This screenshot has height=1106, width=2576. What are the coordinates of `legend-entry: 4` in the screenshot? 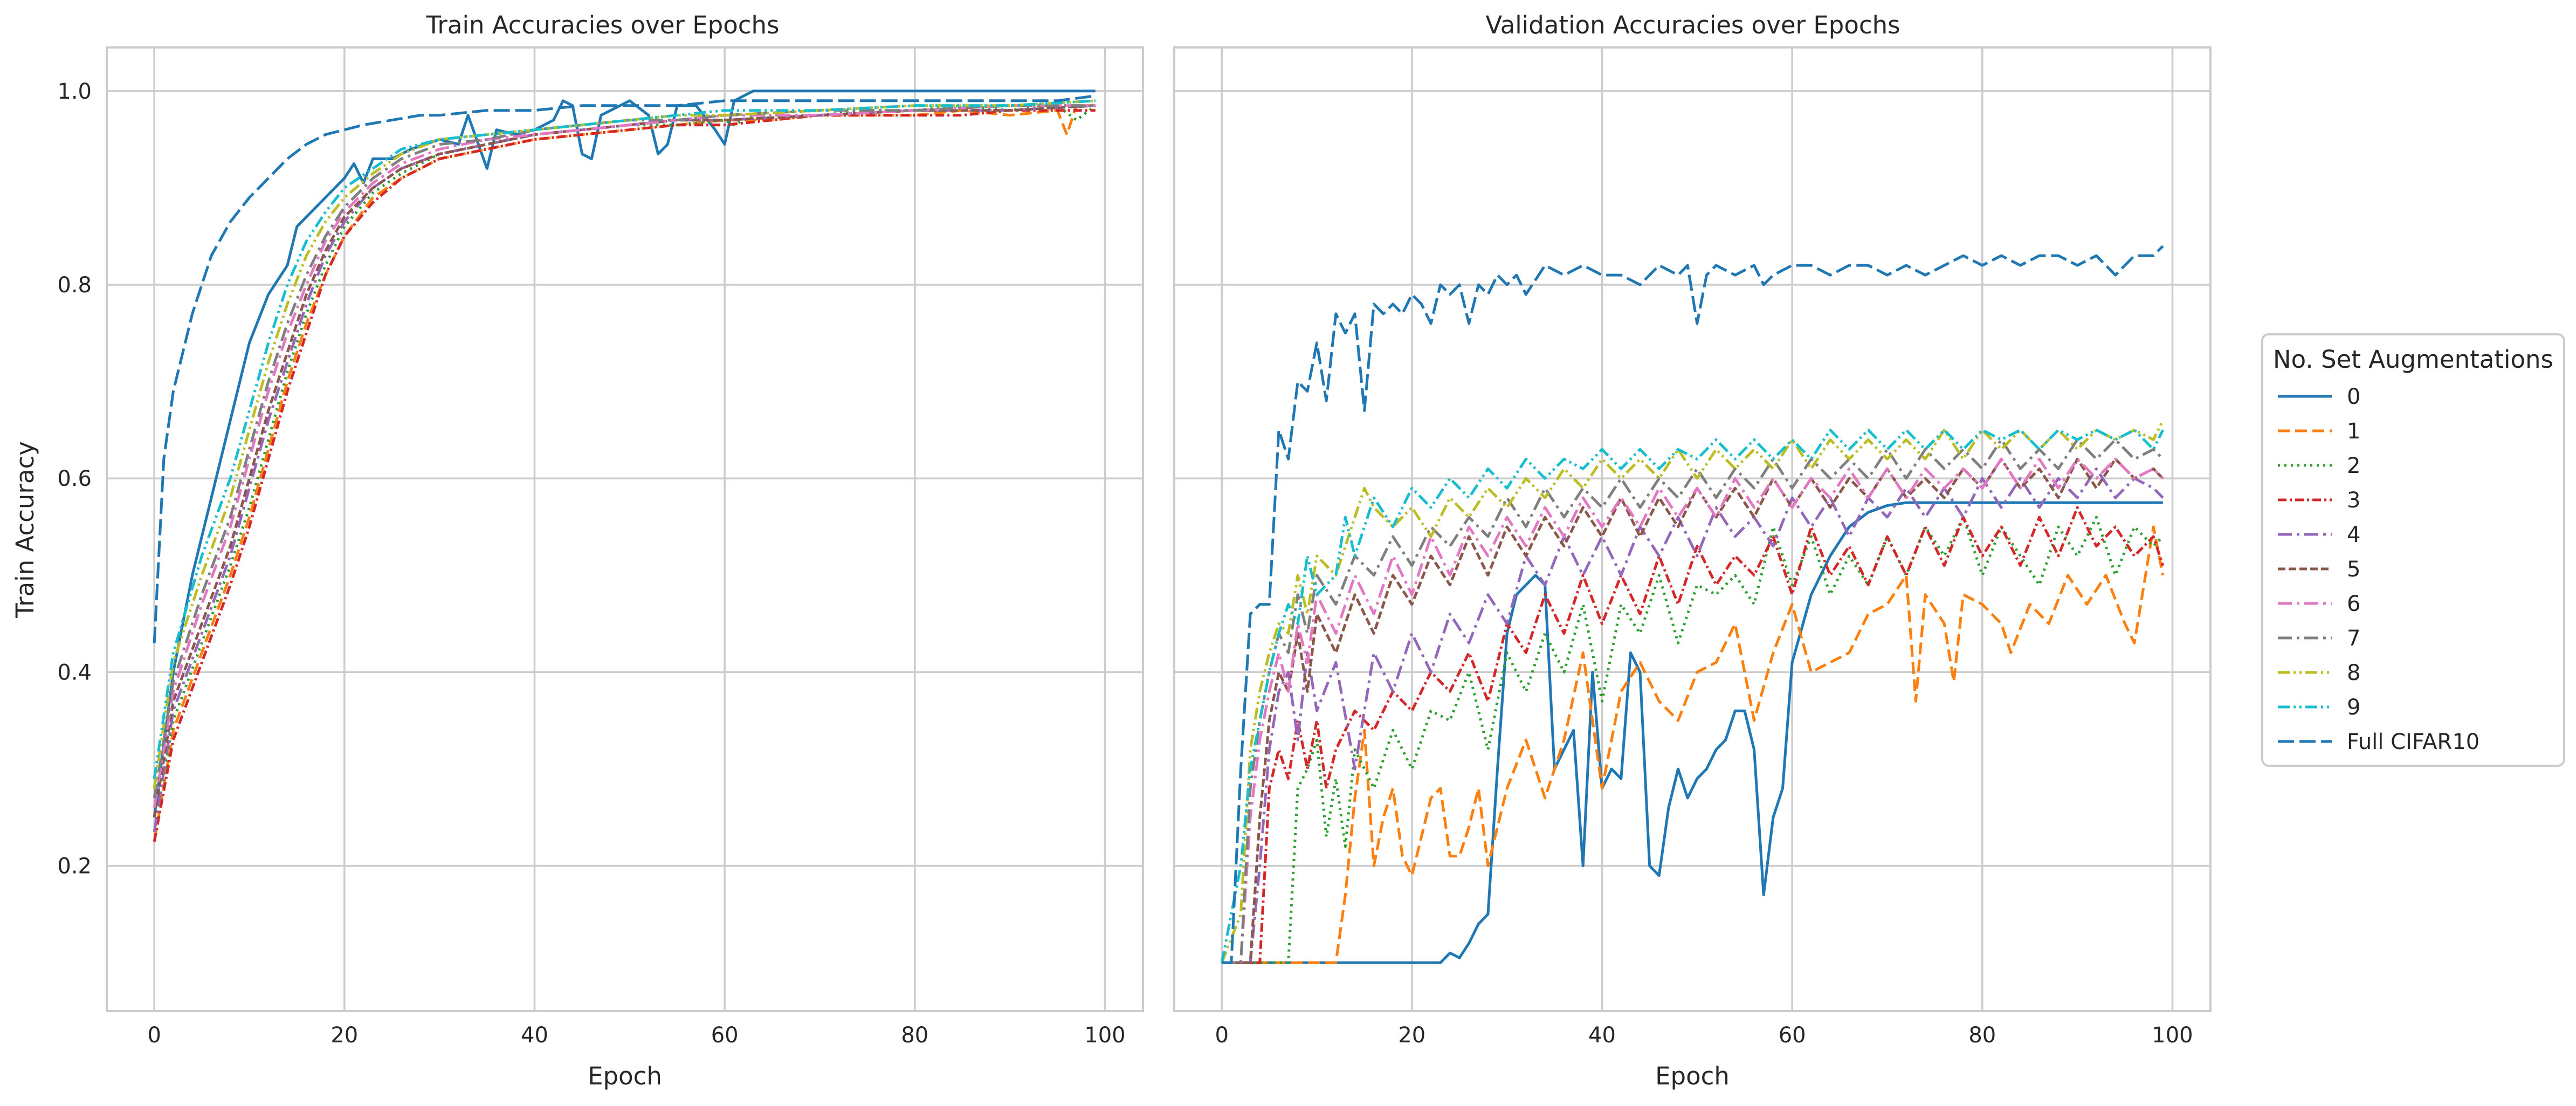 It's located at (2319, 535).